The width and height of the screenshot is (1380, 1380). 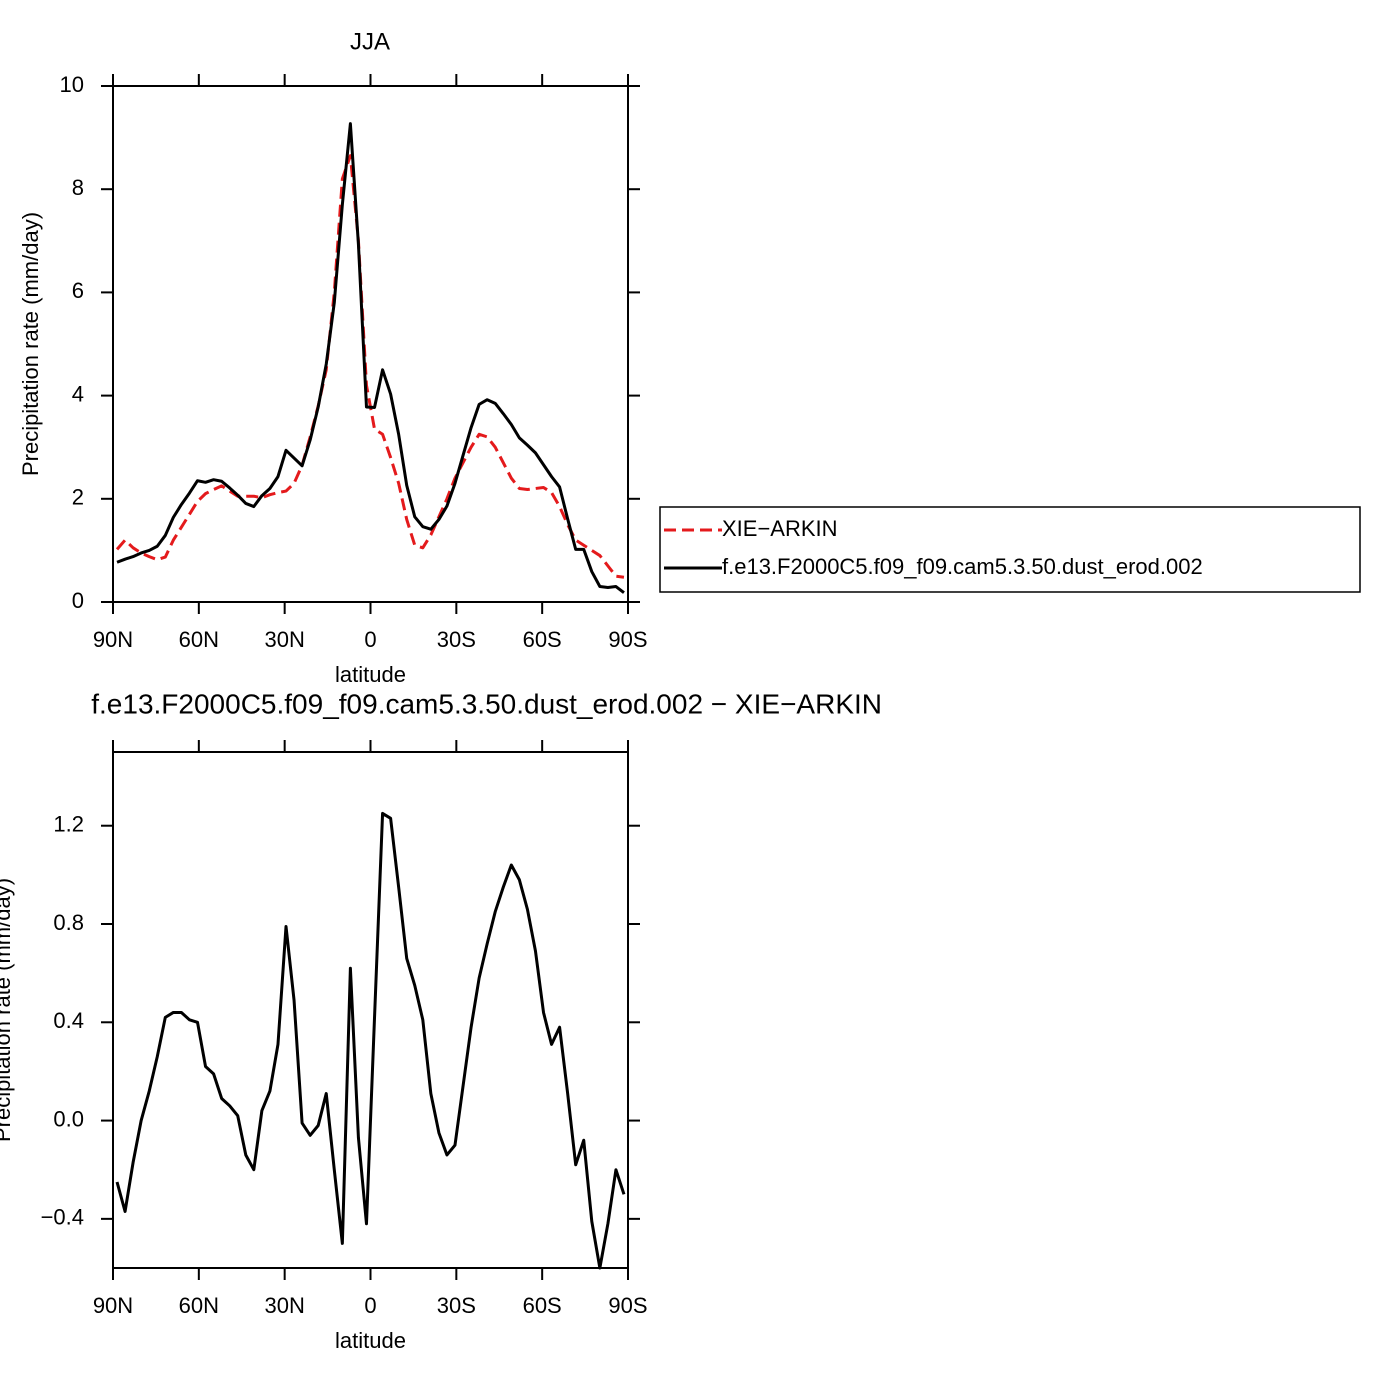 I want to click on y-tick-label: 8, so click(x=78, y=187).